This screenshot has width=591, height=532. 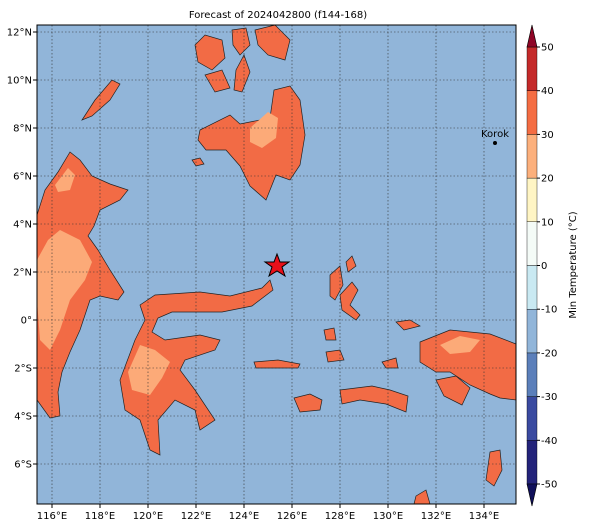 What do you see at coordinates (549, 441) in the screenshot?
I see `colorbar-tick-label: -40` at bounding box center [549, 441].